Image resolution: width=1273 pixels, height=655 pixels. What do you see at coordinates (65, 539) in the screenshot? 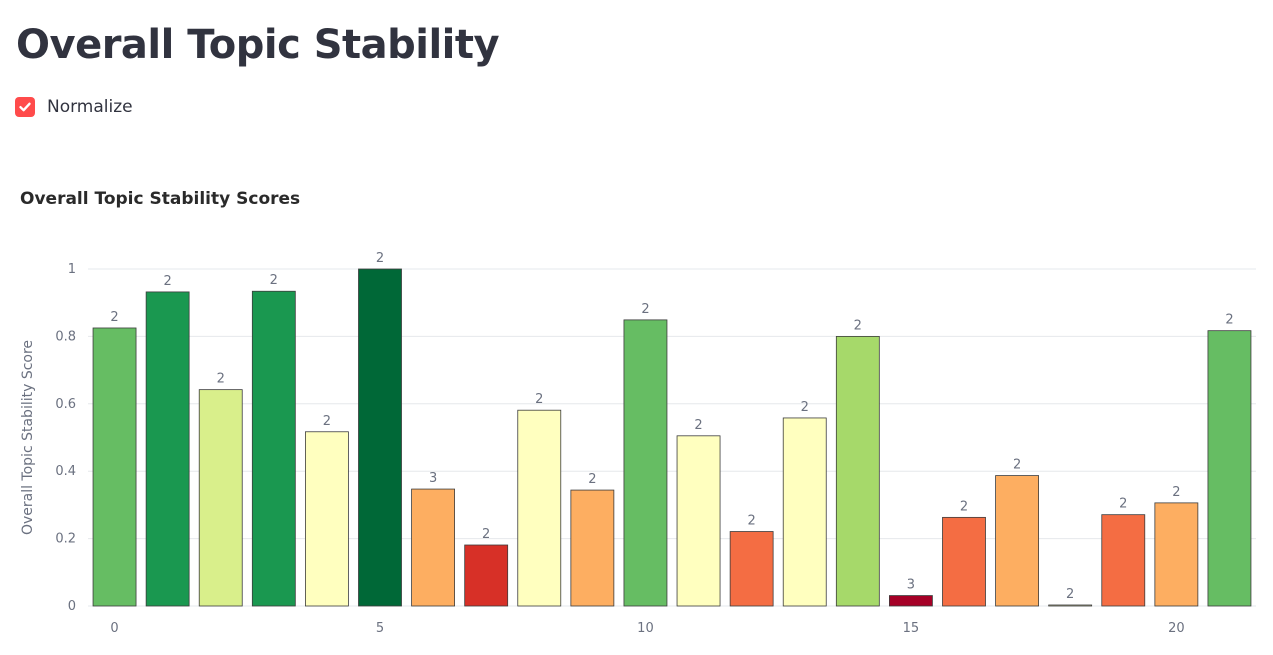
I see `y-tick-label: 0.2` at bounding box center [65, 539].